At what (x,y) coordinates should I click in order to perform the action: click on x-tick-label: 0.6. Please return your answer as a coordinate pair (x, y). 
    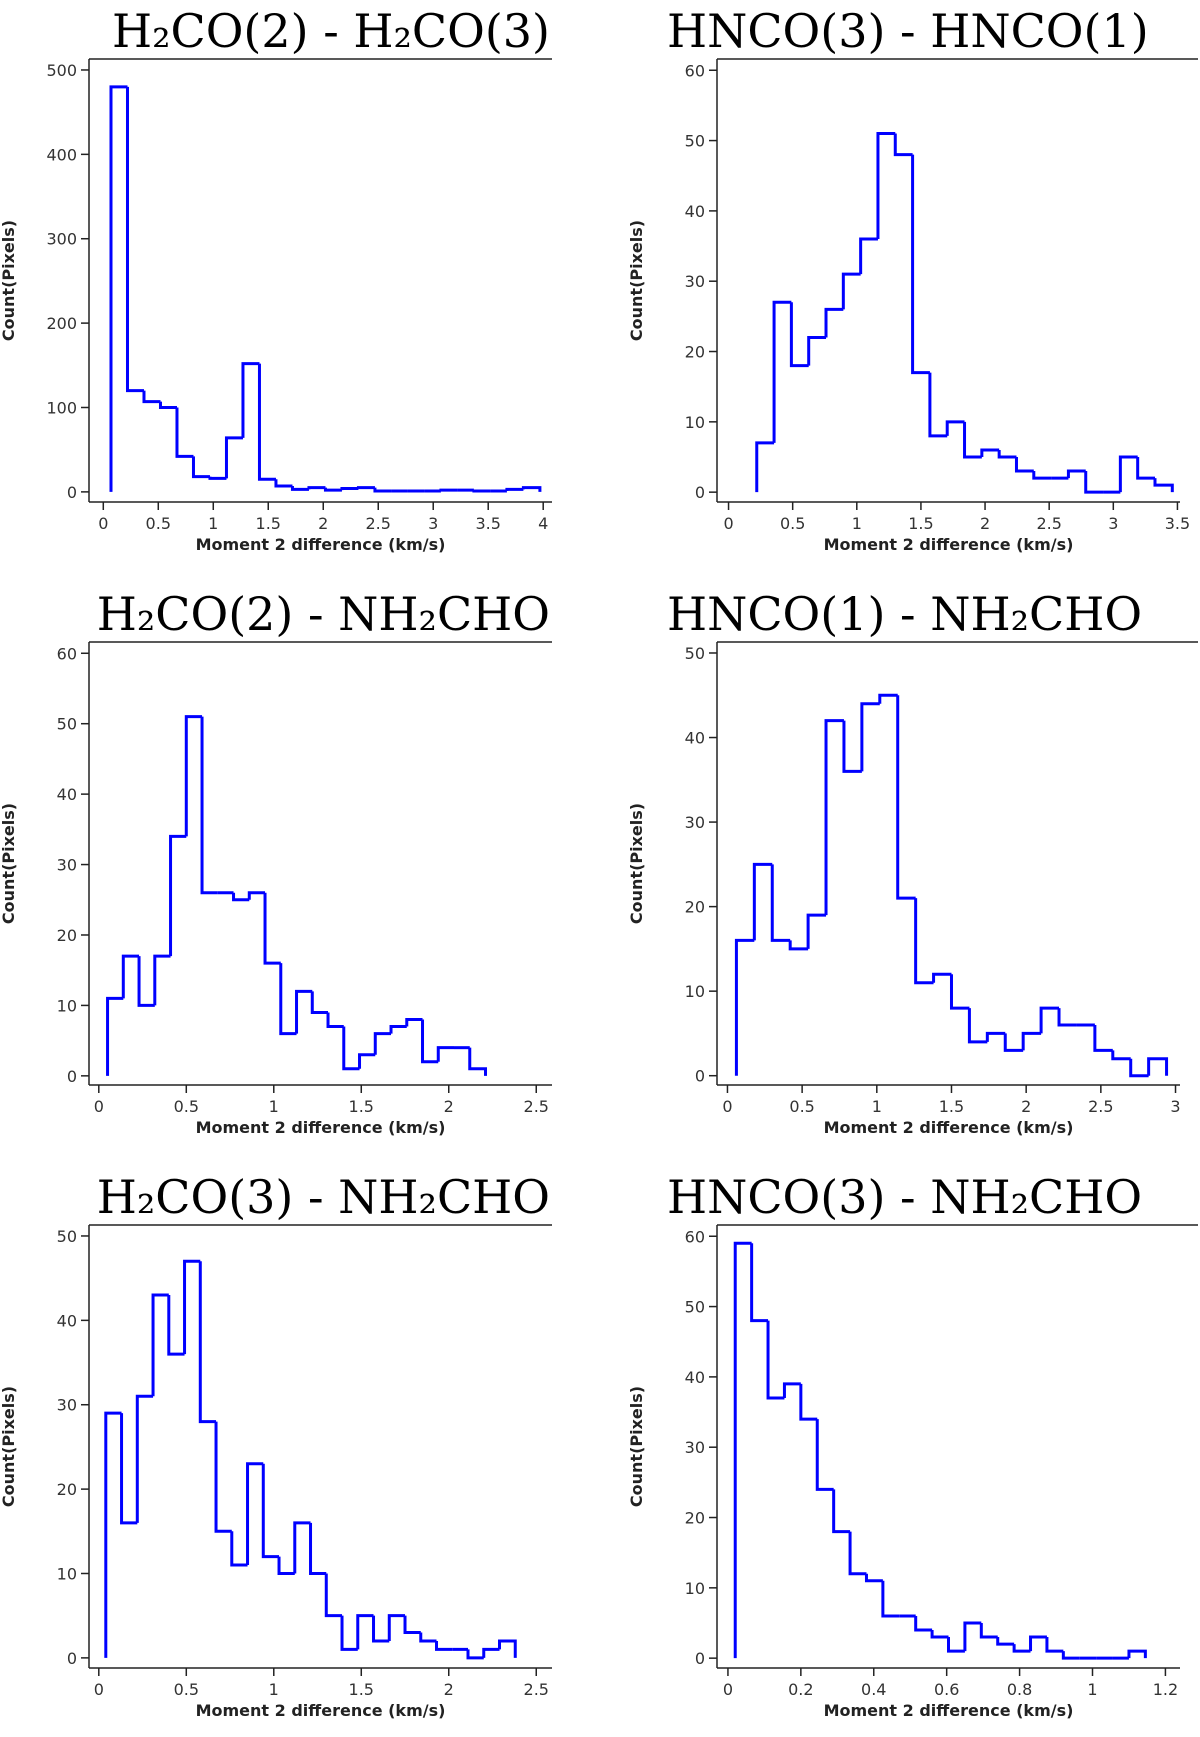
    Looking at the image, I should click on (946, 1689).